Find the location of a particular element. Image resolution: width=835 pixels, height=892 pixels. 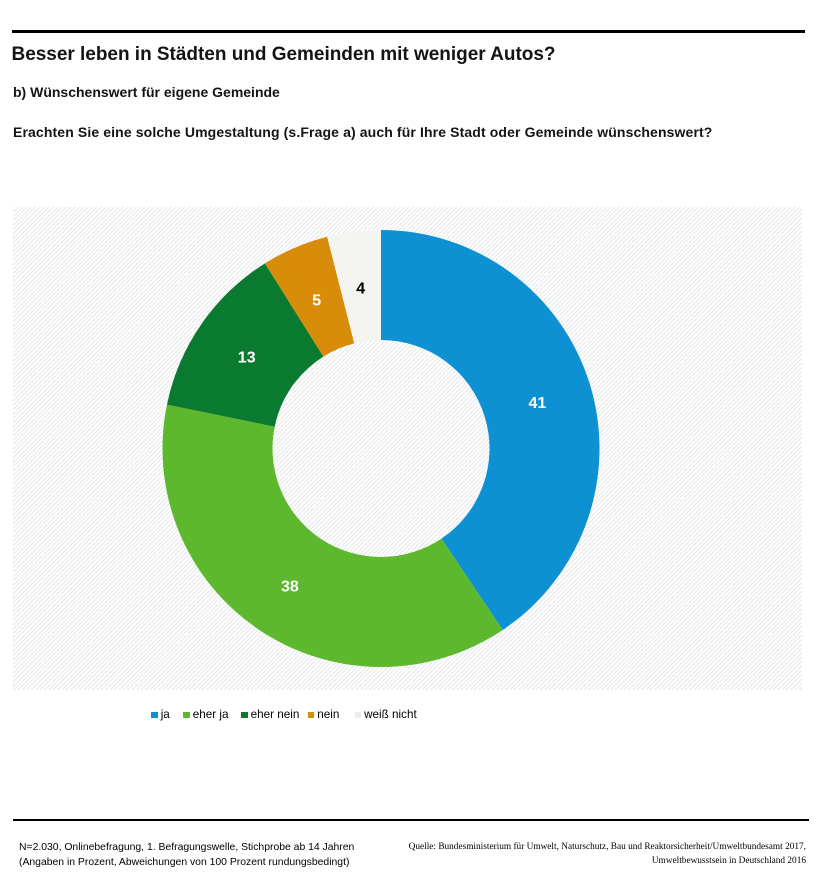

svg-text: 4 is located at coordinates (360, 289).